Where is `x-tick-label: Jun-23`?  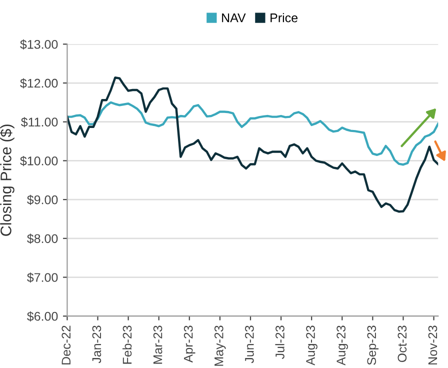
x-tick-label: Jun-23 is located at coordinates (249, 345).